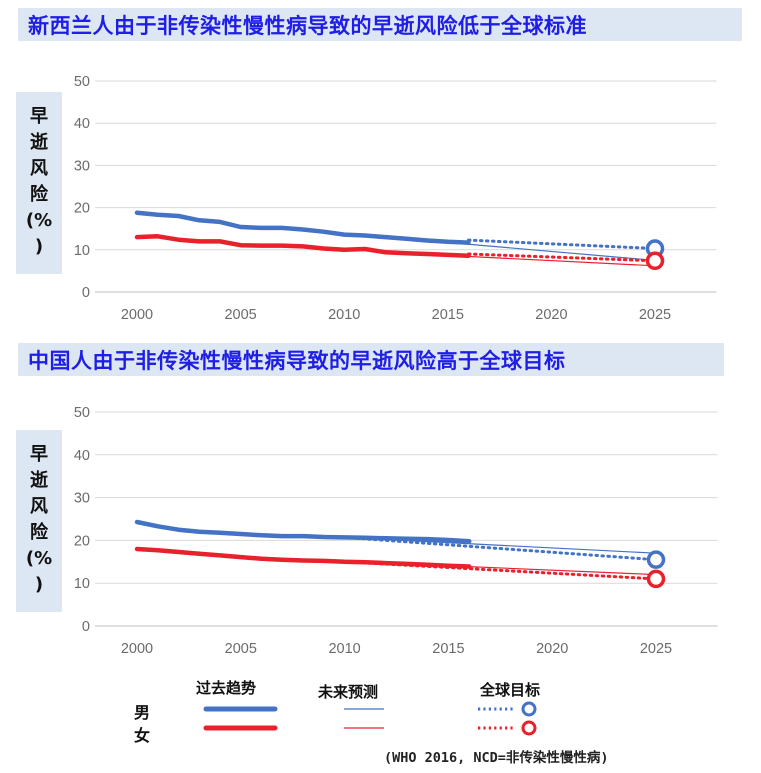  What do you see at coordinates (370, 718) in the screenshot?
I see `legend-swatches` at bounding box center [370, 718].